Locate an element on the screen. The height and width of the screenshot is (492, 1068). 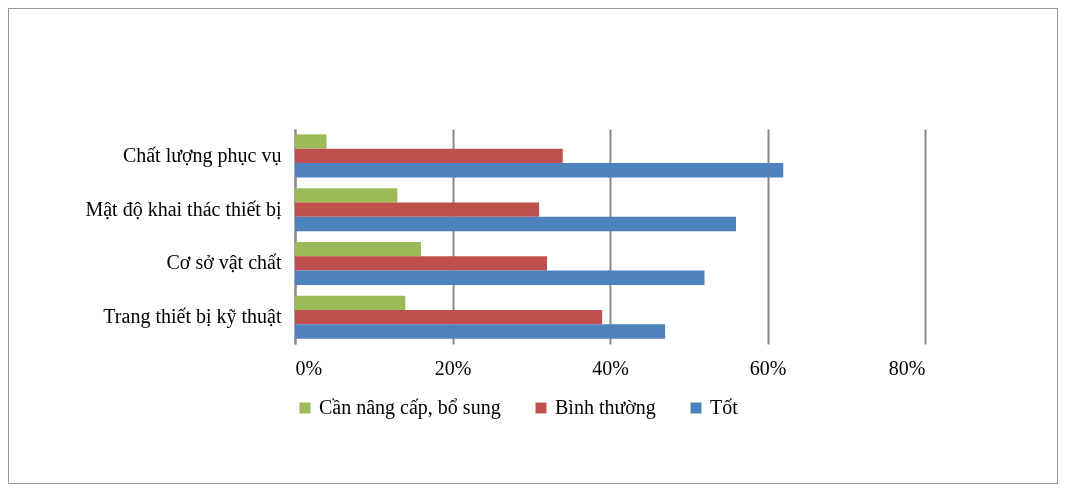
legend-label: Tốt is located at coordinates (724, 407).